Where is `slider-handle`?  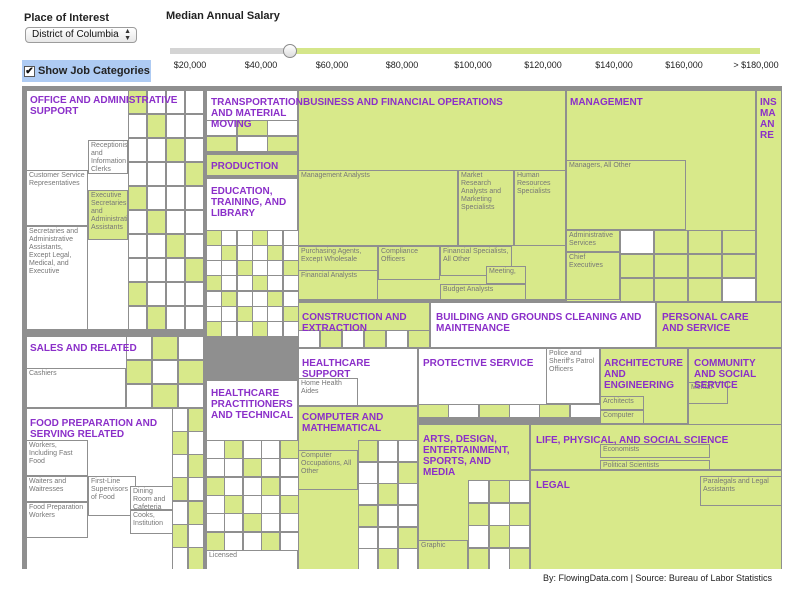 slider-handle is located at coordinates (289, 51).